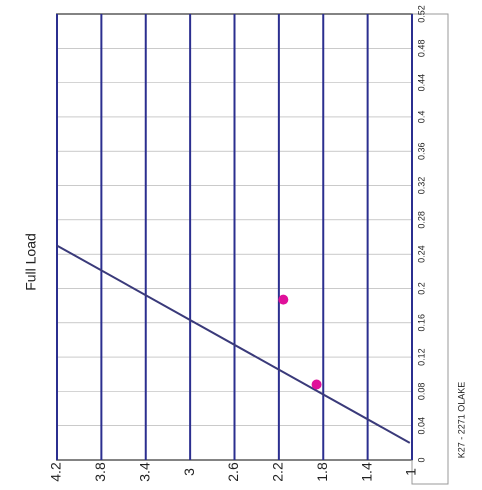 This screenshot has width=482, height=490. Describe the element at coordinates (421, 83) in the screenshot. I see `x-tick-label: 0.44` at that location.